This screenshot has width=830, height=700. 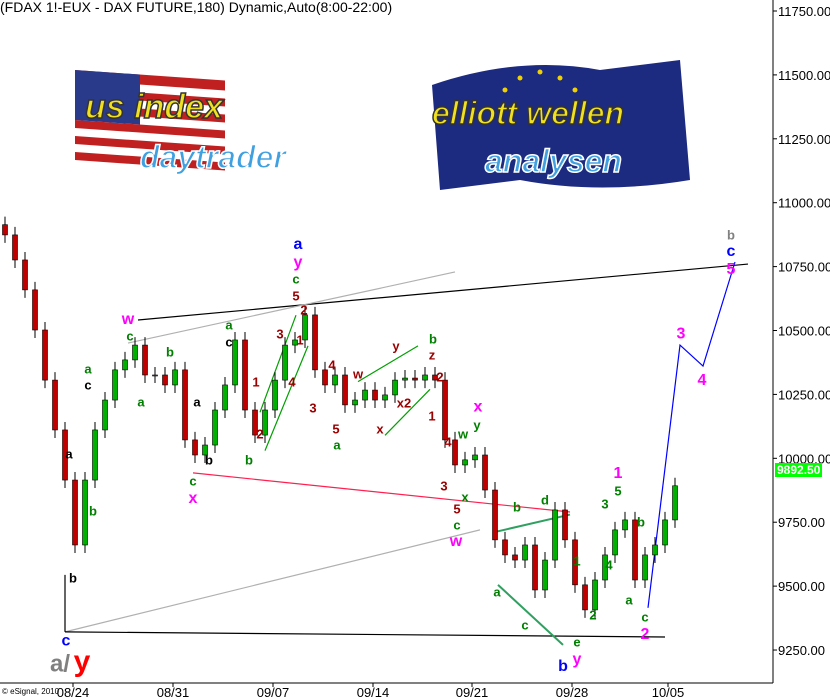 What do you see at coordinates (278, 363) in the screenshot?
I see `green-channel-upper` at bounding box center [278, 363].